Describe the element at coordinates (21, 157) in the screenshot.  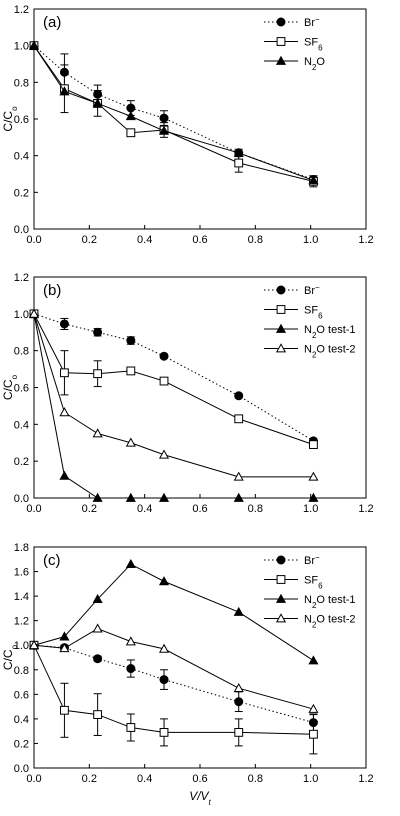
I see `y-tick-label: 0.4` at that location.